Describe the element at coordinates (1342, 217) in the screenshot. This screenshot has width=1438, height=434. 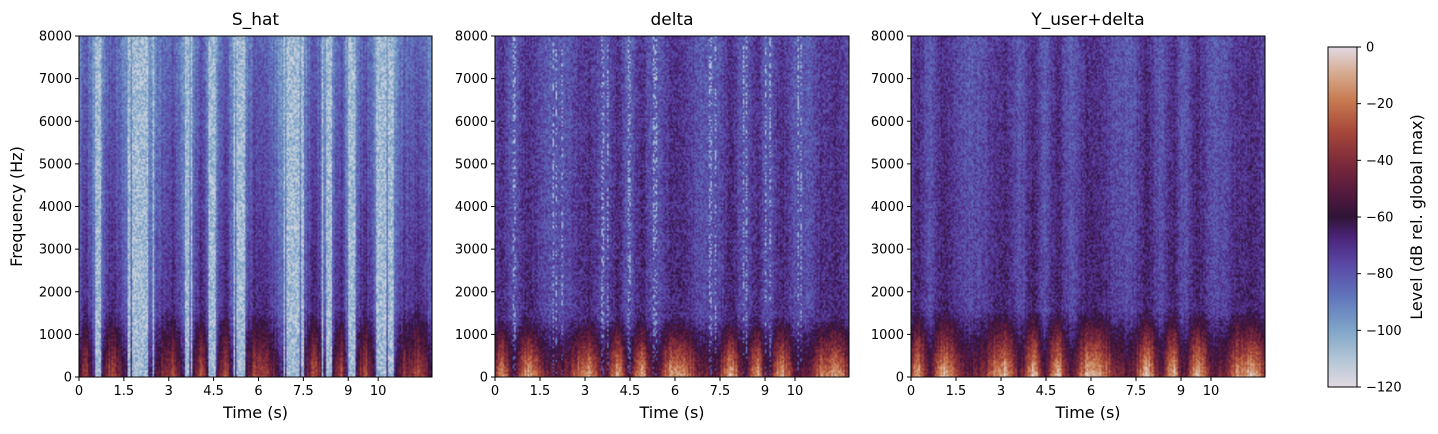
I see `colorbar-gradient` at that location.